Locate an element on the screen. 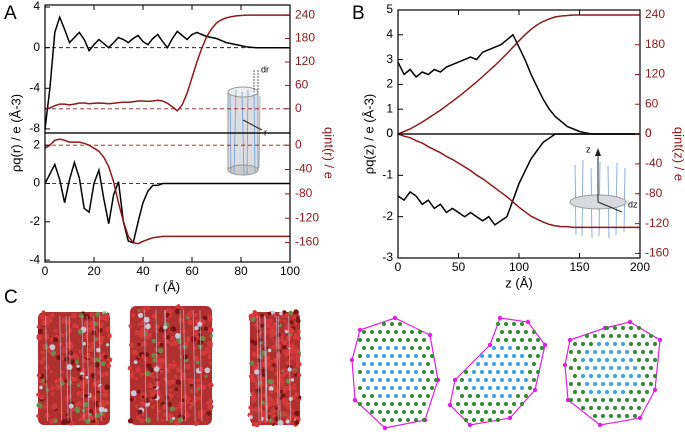 Image resolution: width=685 pixels, height=437 pixels. x-tick-label: 0 is located at coordinates (45, 271).